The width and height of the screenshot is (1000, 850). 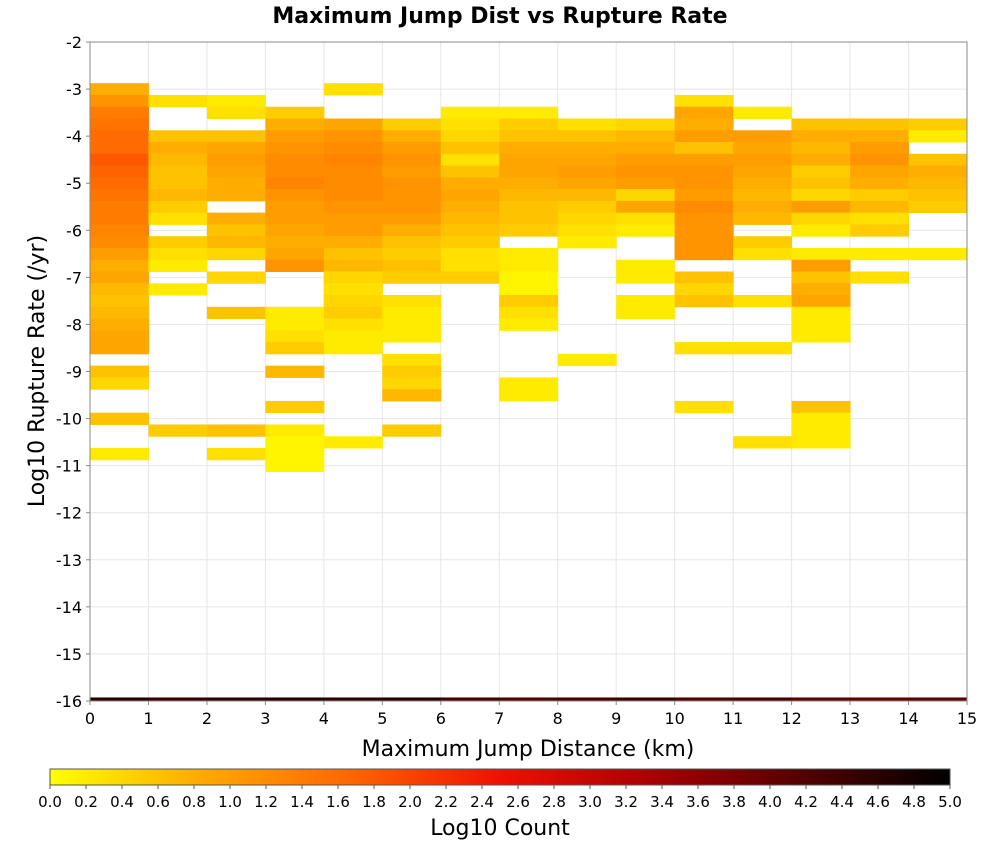 What do you see at coordinates (554, 802) in the screenshot?
I see `colorbar-tick-label: 2.8` at bounding box center [554, 802].